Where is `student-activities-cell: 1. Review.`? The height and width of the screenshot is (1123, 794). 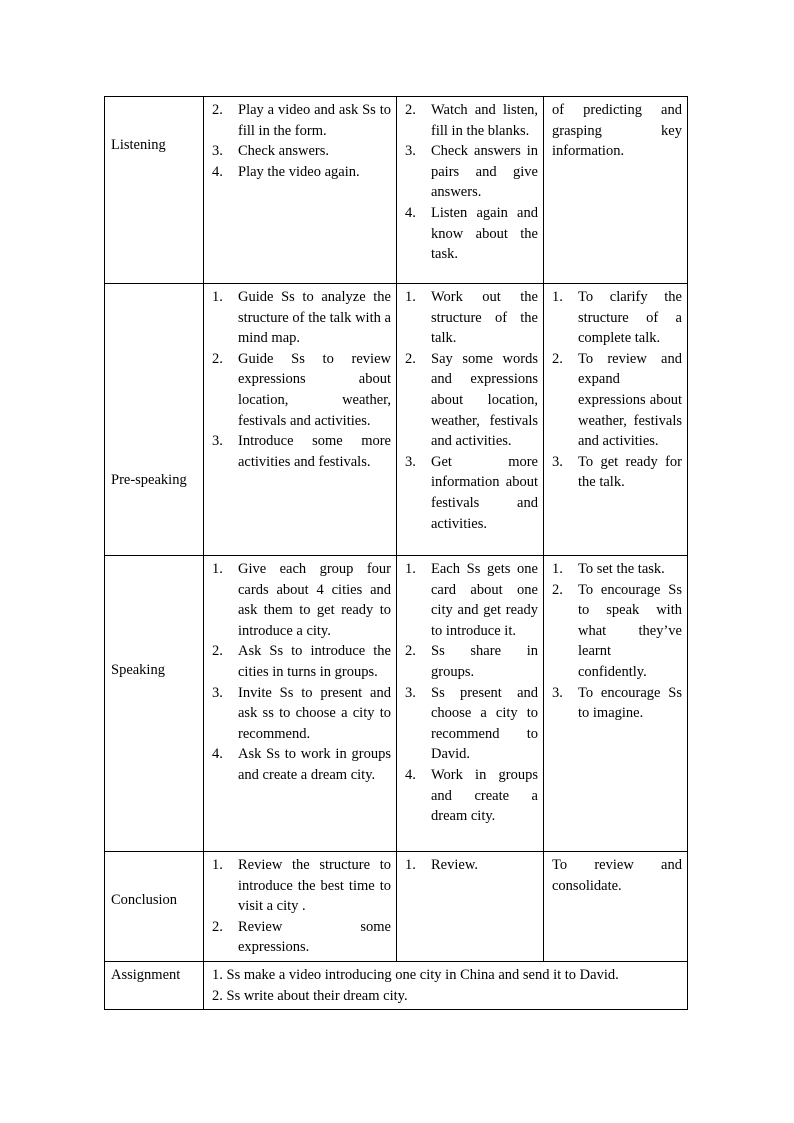 student-activities-cell: 1. Review. is located at coordinates (470, 906).